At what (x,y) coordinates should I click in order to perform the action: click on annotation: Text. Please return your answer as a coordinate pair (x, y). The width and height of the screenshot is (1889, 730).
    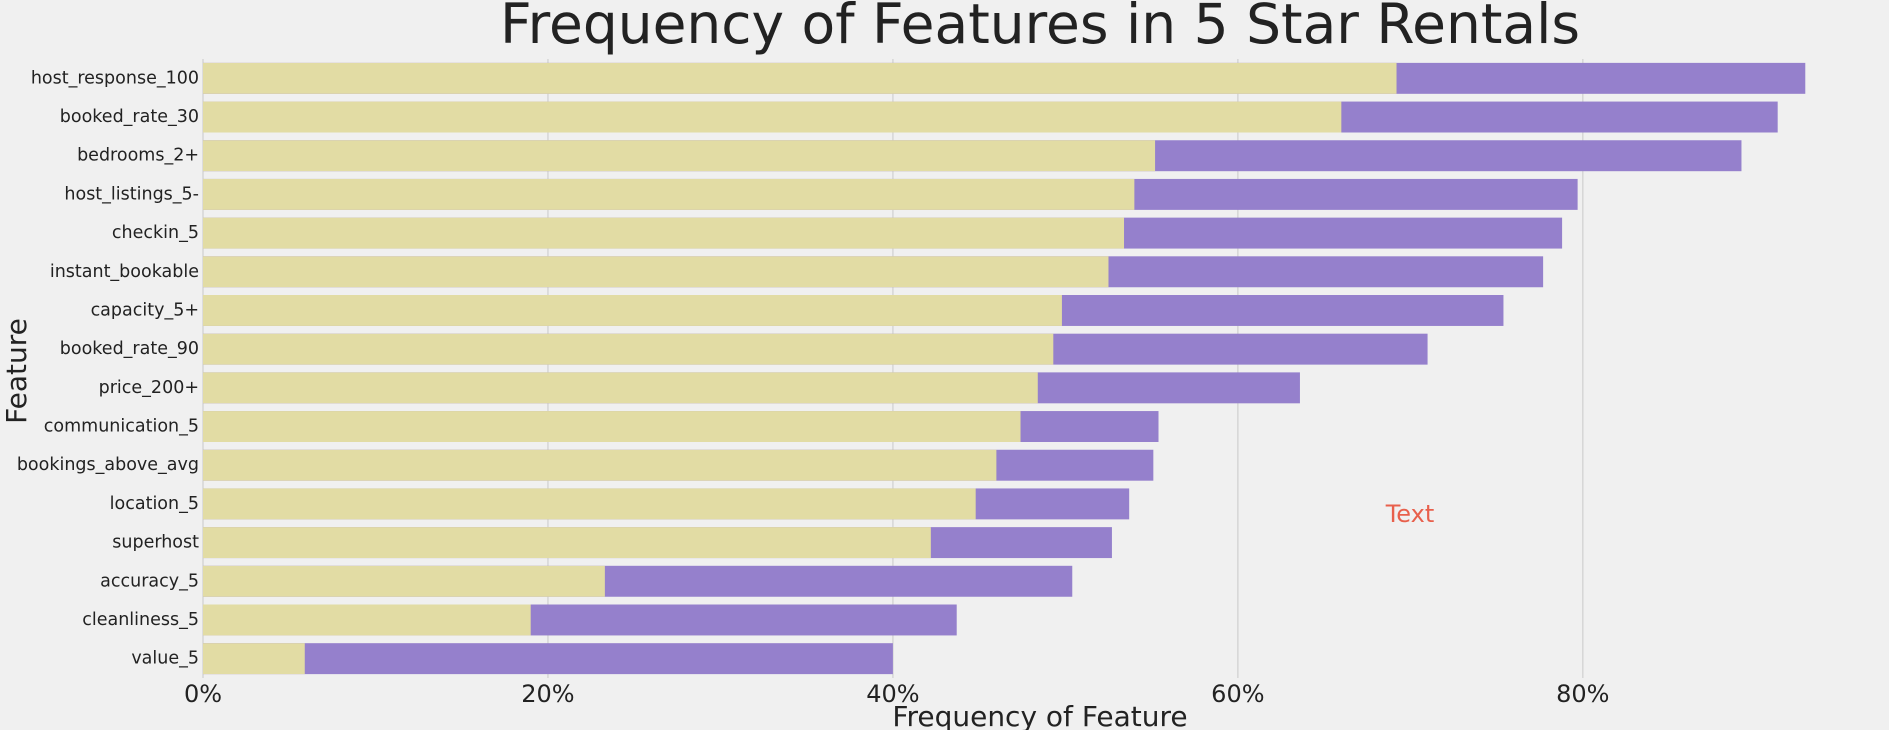
    Looking at the image, I should click on (1410, 514).